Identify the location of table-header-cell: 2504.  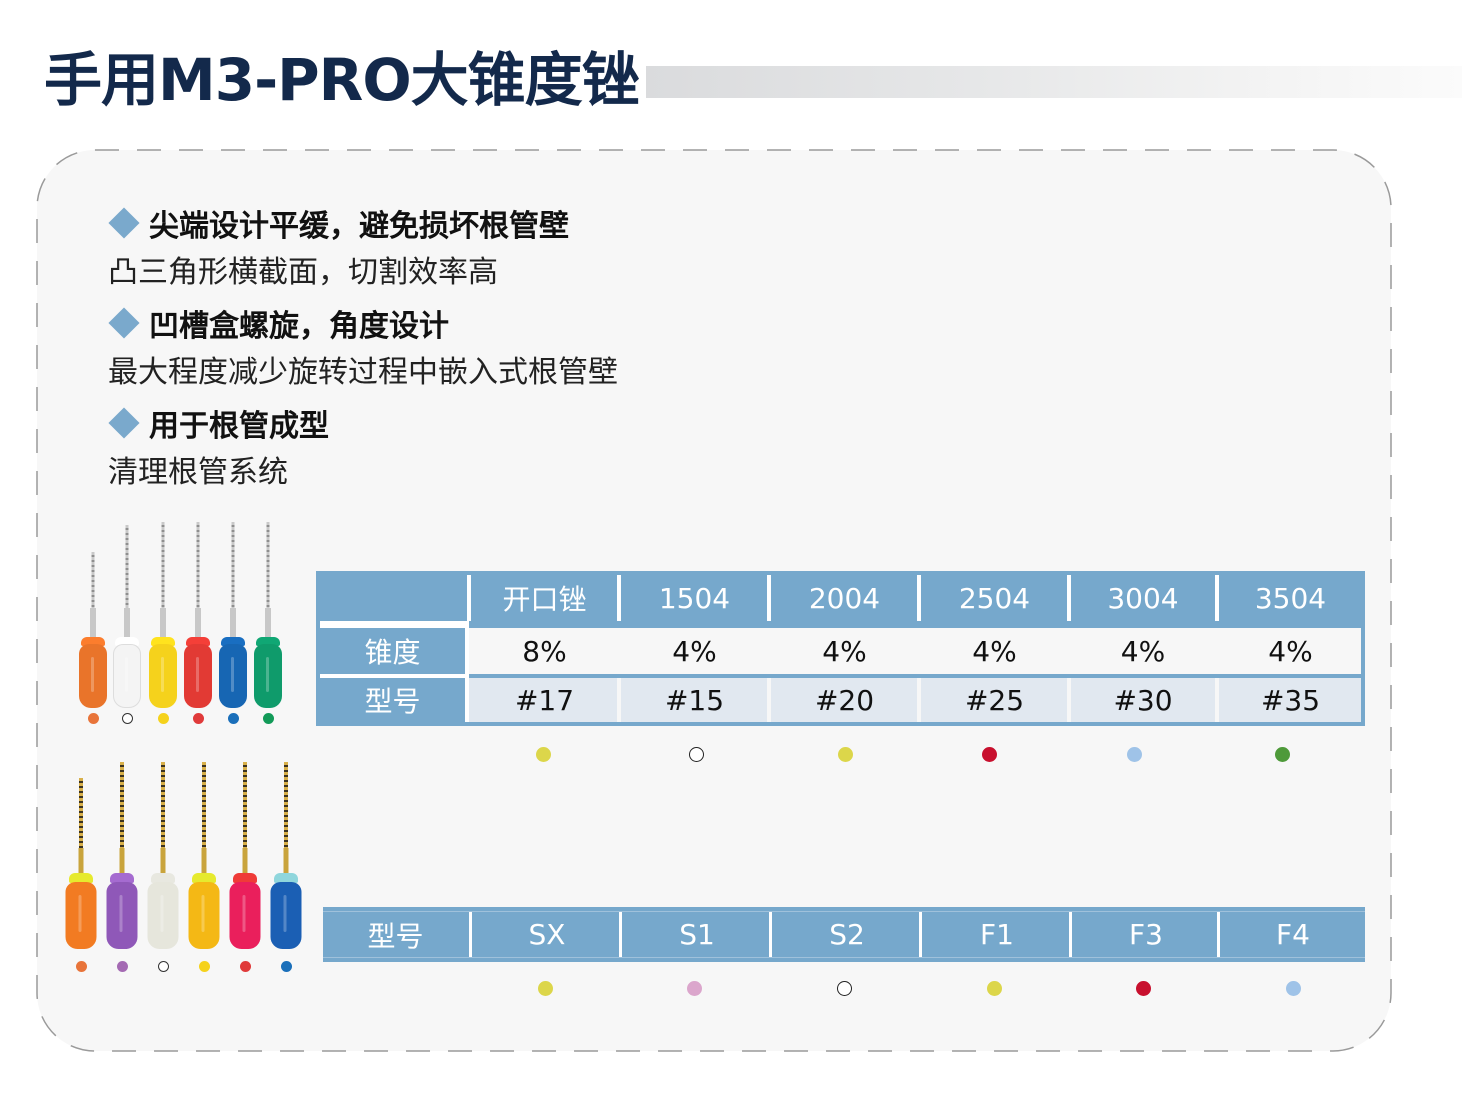
(994, 598).